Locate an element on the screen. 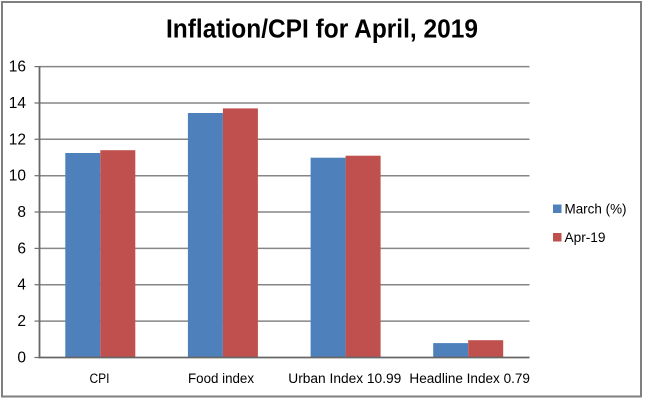  svg-text: 2 is located at coordinates (21, 321).